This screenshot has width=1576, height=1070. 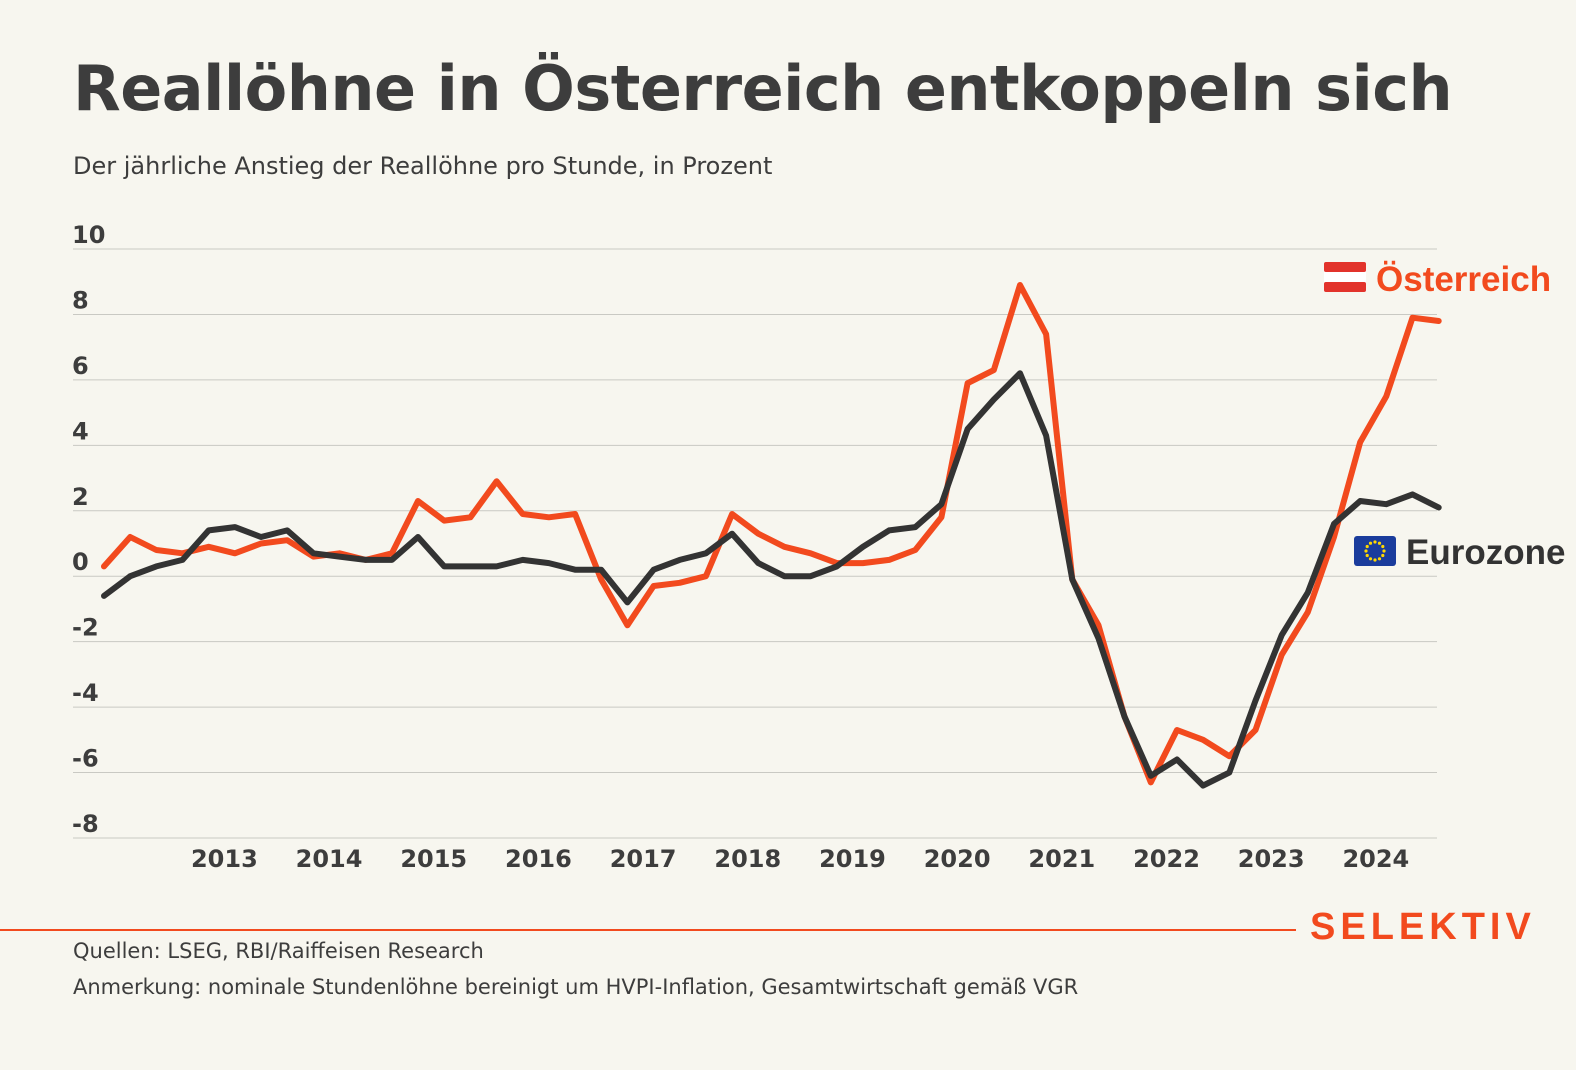 What do you see at coordinates (1423, 927) in the screenshot?
I see `brand-logo: SELEKTIV` at bounding box center [1423, 927].